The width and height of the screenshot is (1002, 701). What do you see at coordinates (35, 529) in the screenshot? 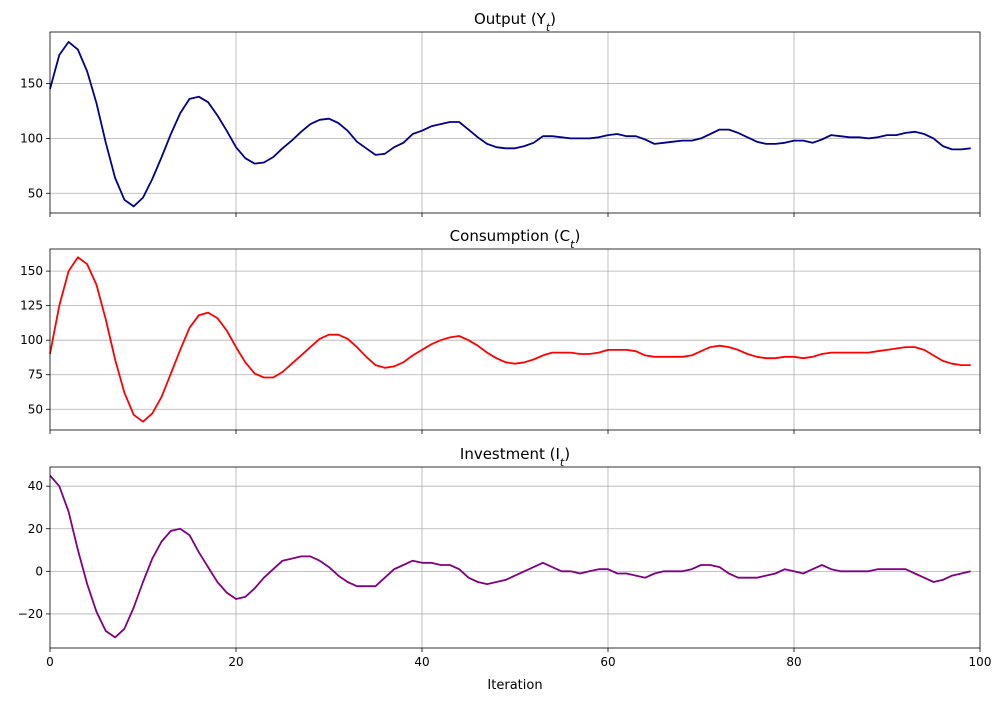
I see `investment-ytick-label: 20` at bounding box center [35, 529].